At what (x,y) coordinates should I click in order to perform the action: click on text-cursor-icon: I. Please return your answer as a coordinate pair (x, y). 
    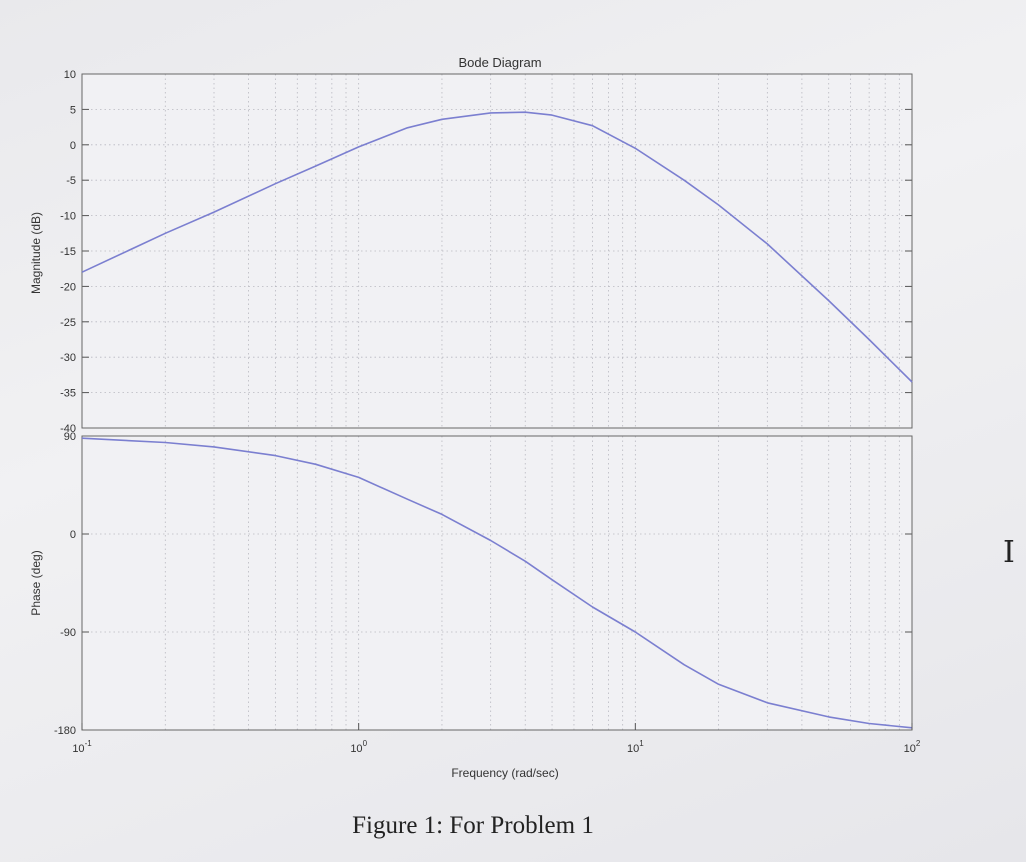
    Looking at the image, I should click on (1009, 552).